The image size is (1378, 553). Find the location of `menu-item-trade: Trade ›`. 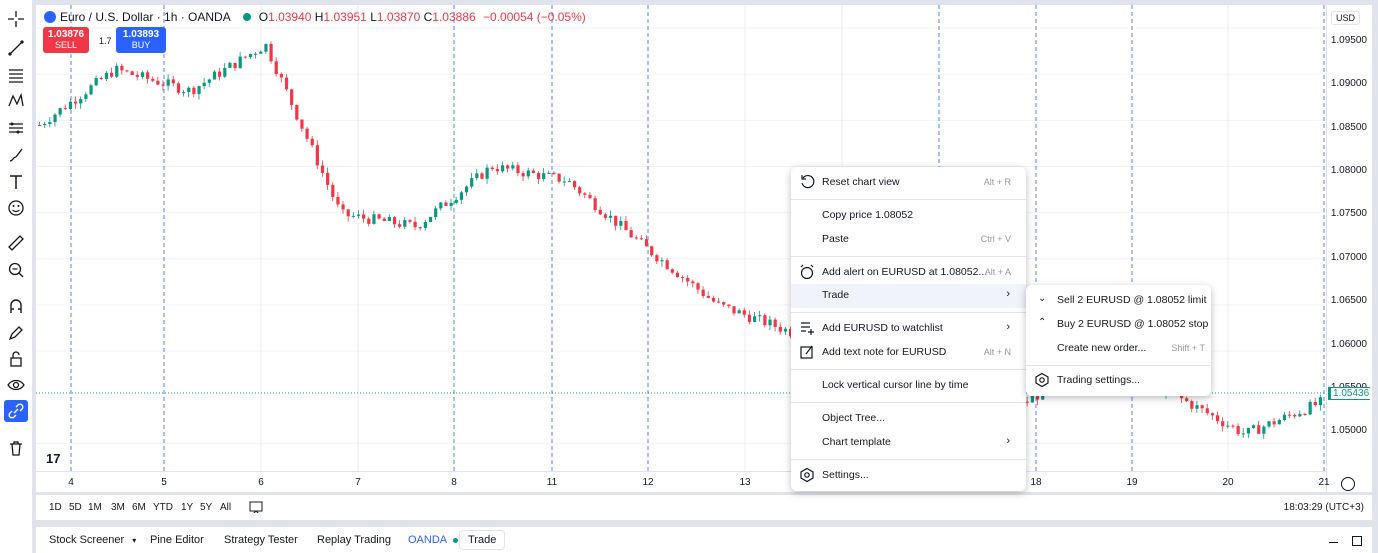

menu-item-trade: Trade › is located at coordinates (908, 296).